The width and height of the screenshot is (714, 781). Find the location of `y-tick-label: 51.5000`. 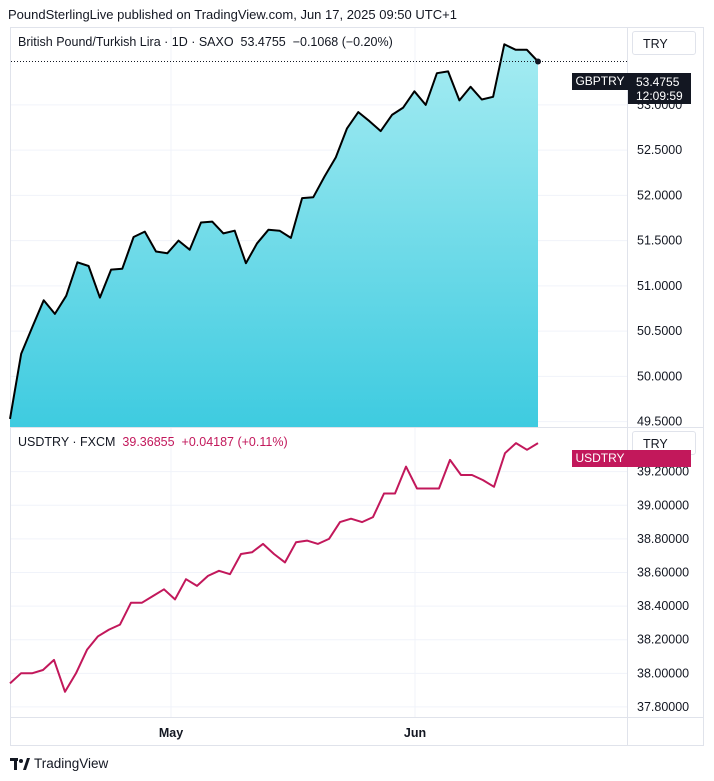

y-tick-label: 51.5000 is located at coordinates (659, 241).